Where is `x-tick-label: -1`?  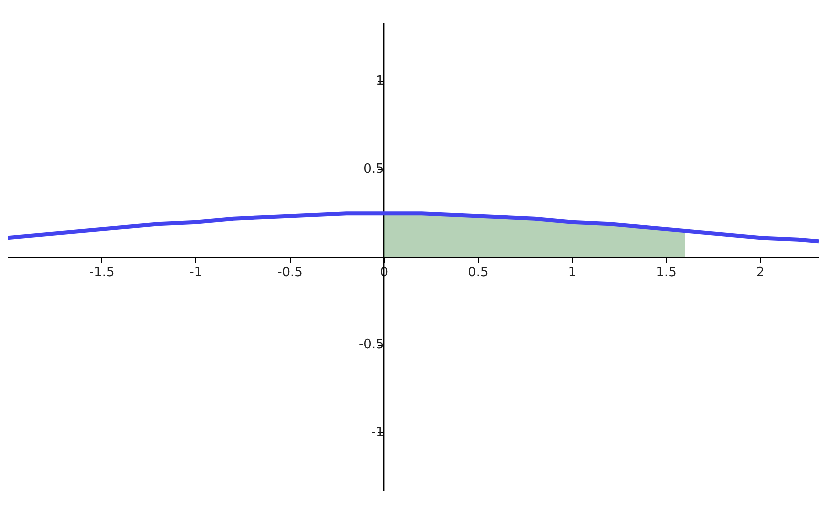
x-tick-label: -1 is located at coordinates (196, 273).